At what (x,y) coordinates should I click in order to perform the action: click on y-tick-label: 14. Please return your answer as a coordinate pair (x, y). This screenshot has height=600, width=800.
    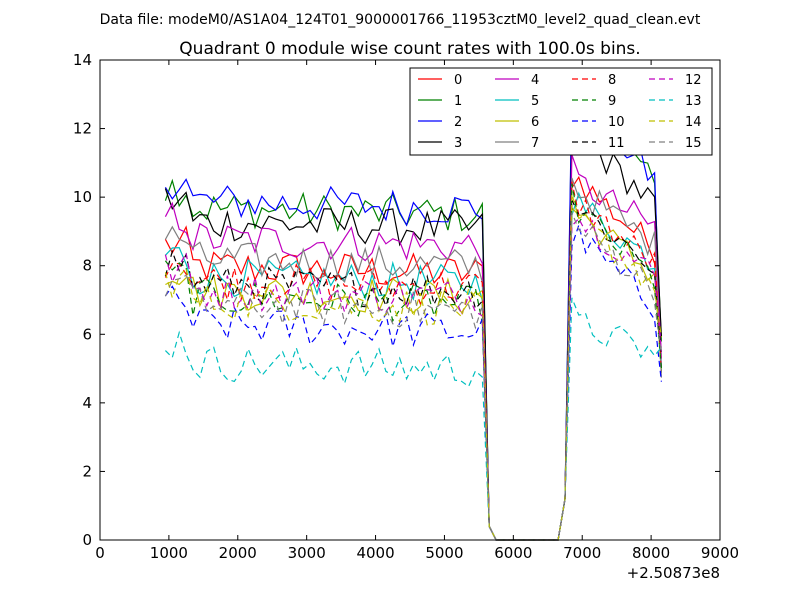
    Looking at the image, I should click on (82, 60).